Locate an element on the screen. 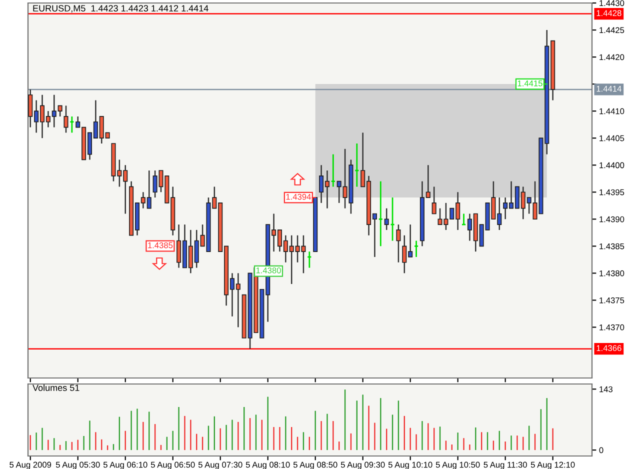 Image resolution: width=625 pixels, height=469 pixels. y-tick-label: 143 is located at coordinates (606, 389).